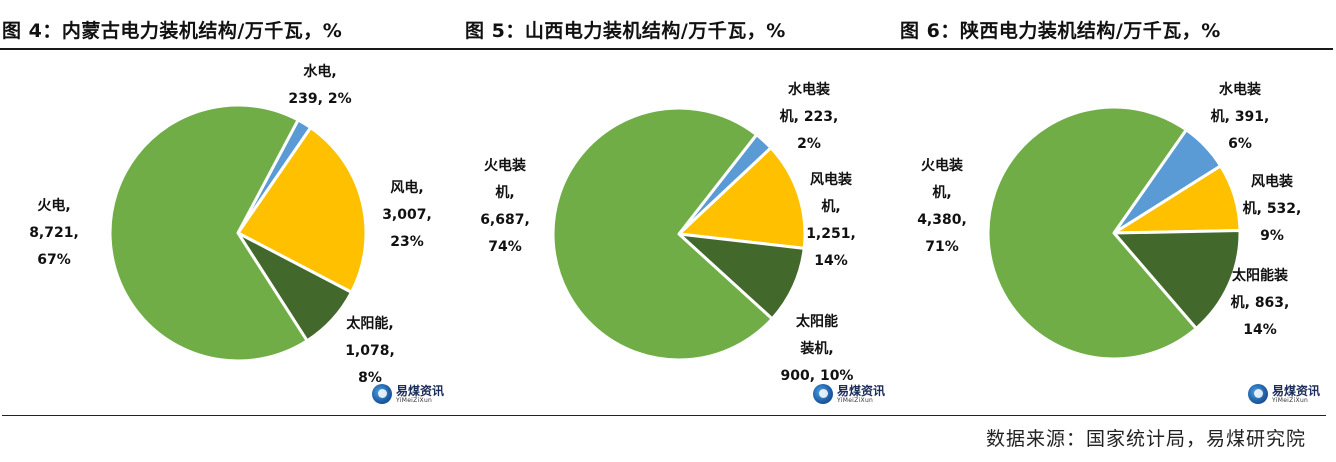 The height and width of the screenshot is (462, 1336). What do you see at coordinates (1272, 208) in the screenshot?
I see `data-label-wind: 风电装机, 532, 9%` at bounding box center [1272, 208].